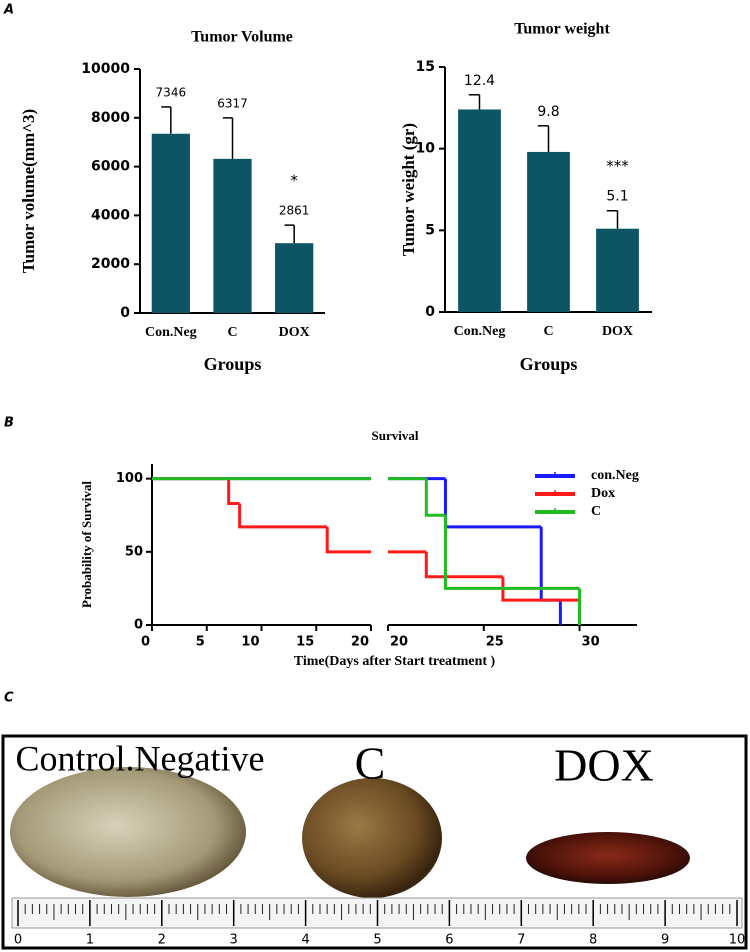 The width and height of the screenshot is (750, 952). What do you see at coordinates (604, 765) in the screenshot?
I see `photo-label: DOX` at bounding box center [604, 765].